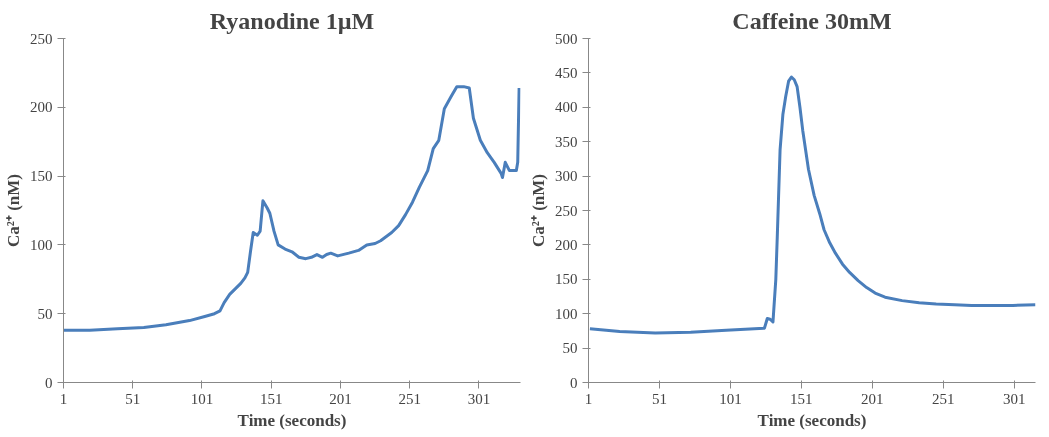 This screenshot has height=437, width=1049. What do you see at coordinates (566, 38) in the screenshot?
I see `y-tick-label: 500` at bounding box center [566, 38].